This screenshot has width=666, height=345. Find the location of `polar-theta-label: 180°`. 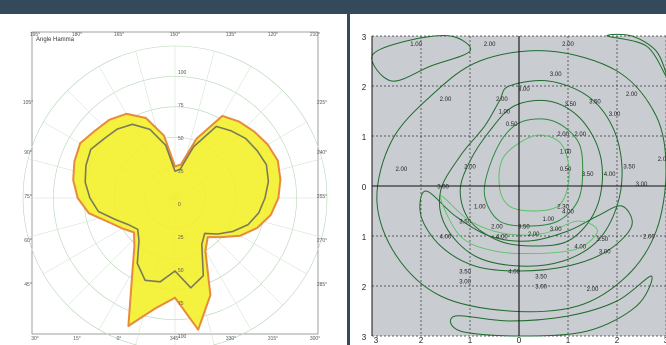

polar-theta-label: 180° is located at coordinates (77, 35).